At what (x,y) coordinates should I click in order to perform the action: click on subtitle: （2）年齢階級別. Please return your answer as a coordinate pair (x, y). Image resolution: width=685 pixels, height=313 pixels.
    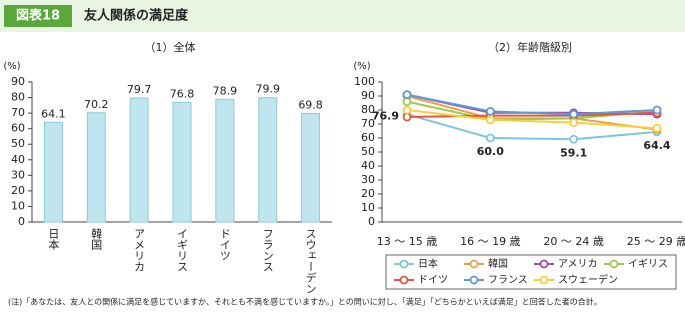
    Looking at the image, I should click on (530, 47).